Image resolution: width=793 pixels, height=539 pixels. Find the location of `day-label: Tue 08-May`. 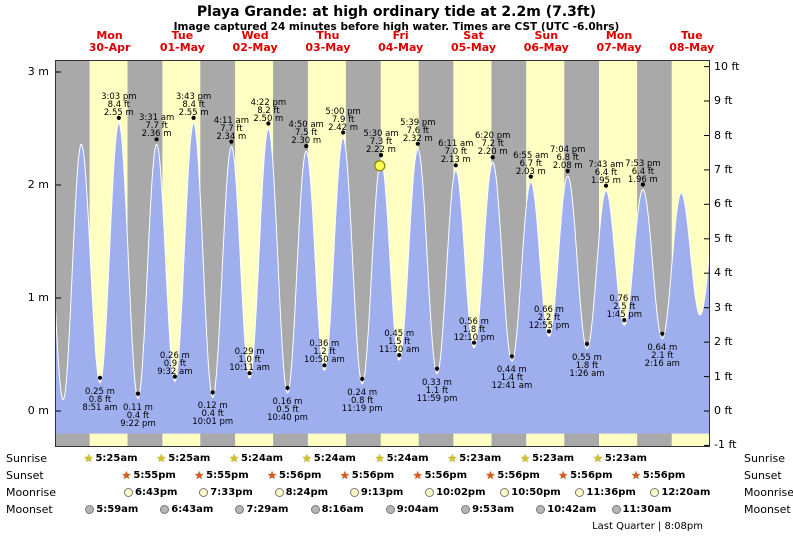

day-label: Tue 08-May is located at coordinates (691, 42).